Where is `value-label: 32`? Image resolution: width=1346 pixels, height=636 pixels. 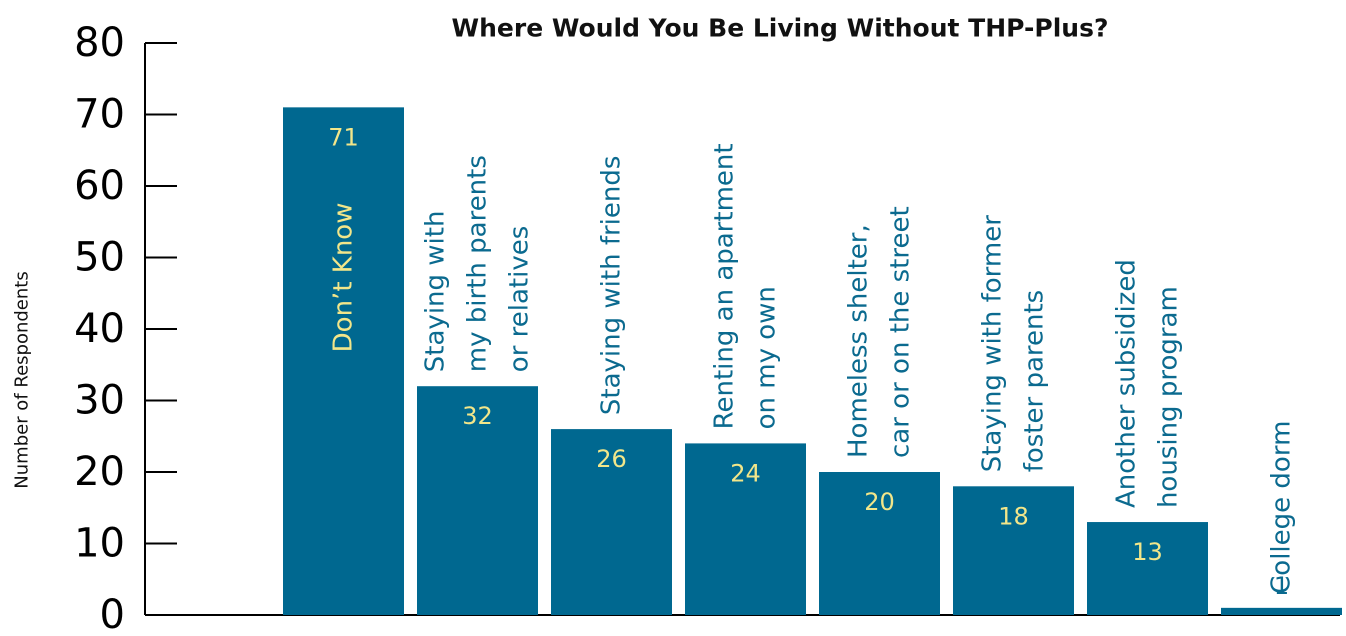
value-label: 32 is located at coordinates (477, 416).